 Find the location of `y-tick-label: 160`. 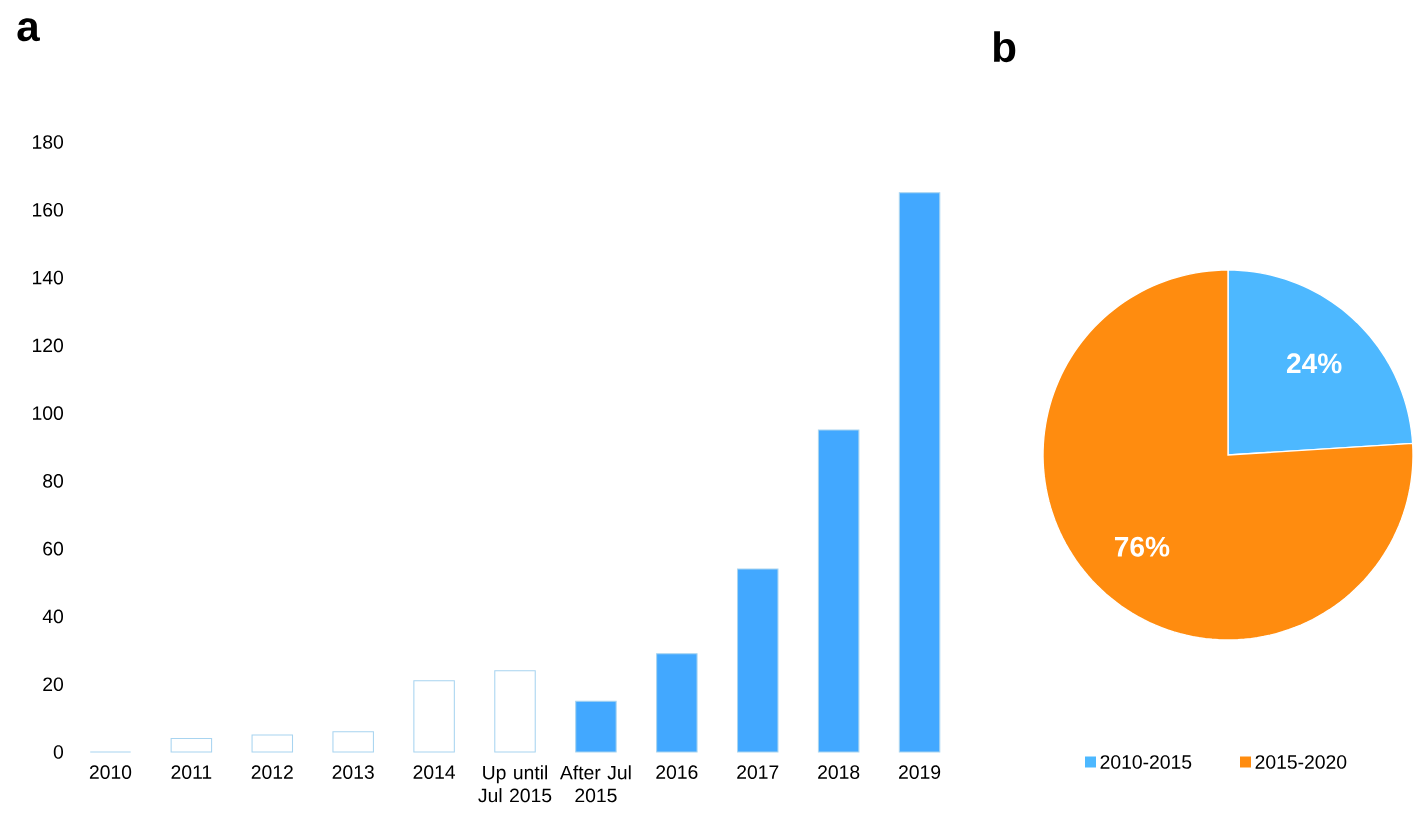

y-tick-label: 160 is located at coordinates (48, 209).